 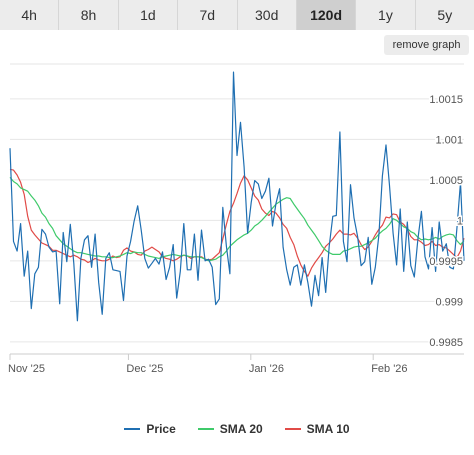 What do you see at coordinates (444, 15) in the screenshot?
I see `tab-5y: 5y` at bounding box center [444, 15].